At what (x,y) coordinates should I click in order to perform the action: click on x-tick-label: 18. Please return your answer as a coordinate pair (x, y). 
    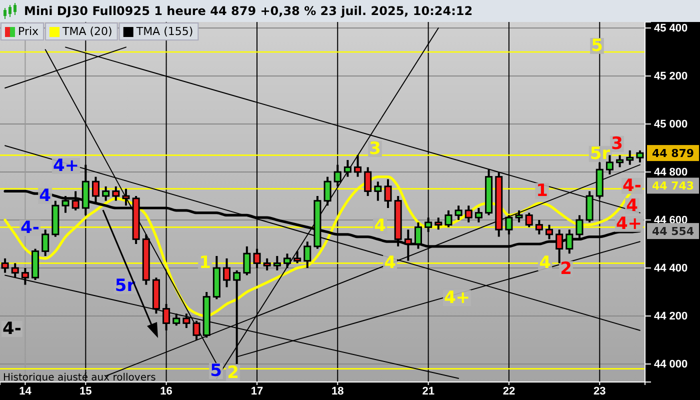
    Looking at the image, I should click on (337, 392).